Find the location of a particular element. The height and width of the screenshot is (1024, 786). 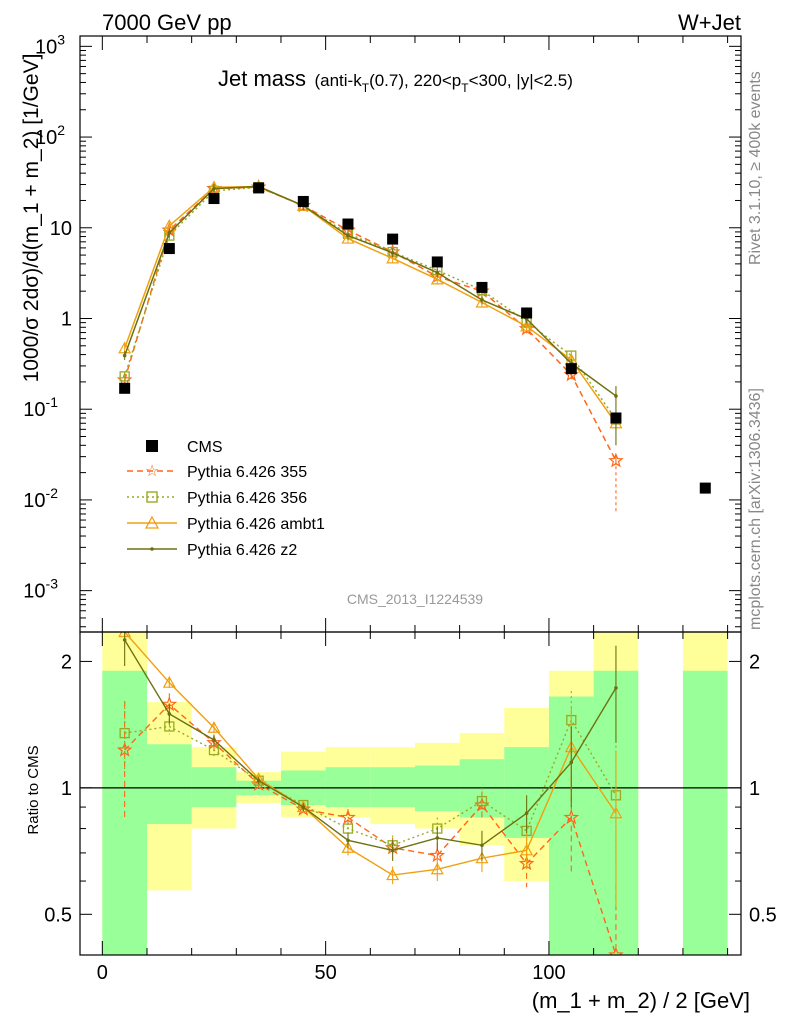

y-tick-label-top: 10³ is located at coordinates (50, 44).